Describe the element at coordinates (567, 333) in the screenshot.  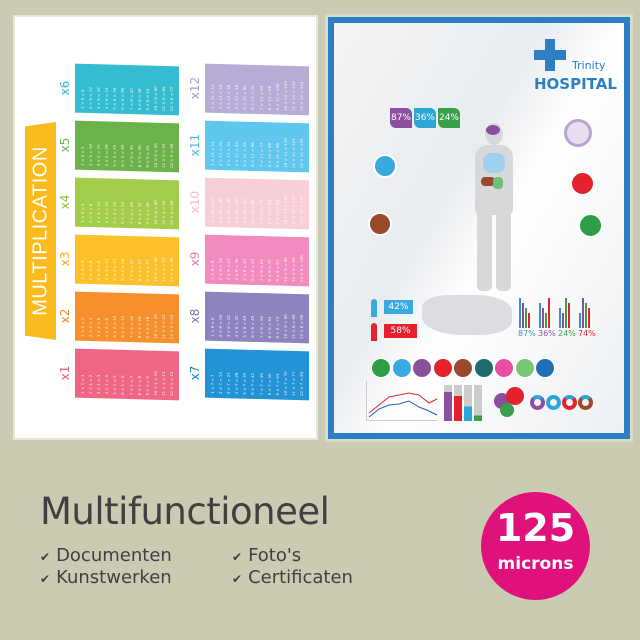
I see `bar-stat-label: 24%` at that location.